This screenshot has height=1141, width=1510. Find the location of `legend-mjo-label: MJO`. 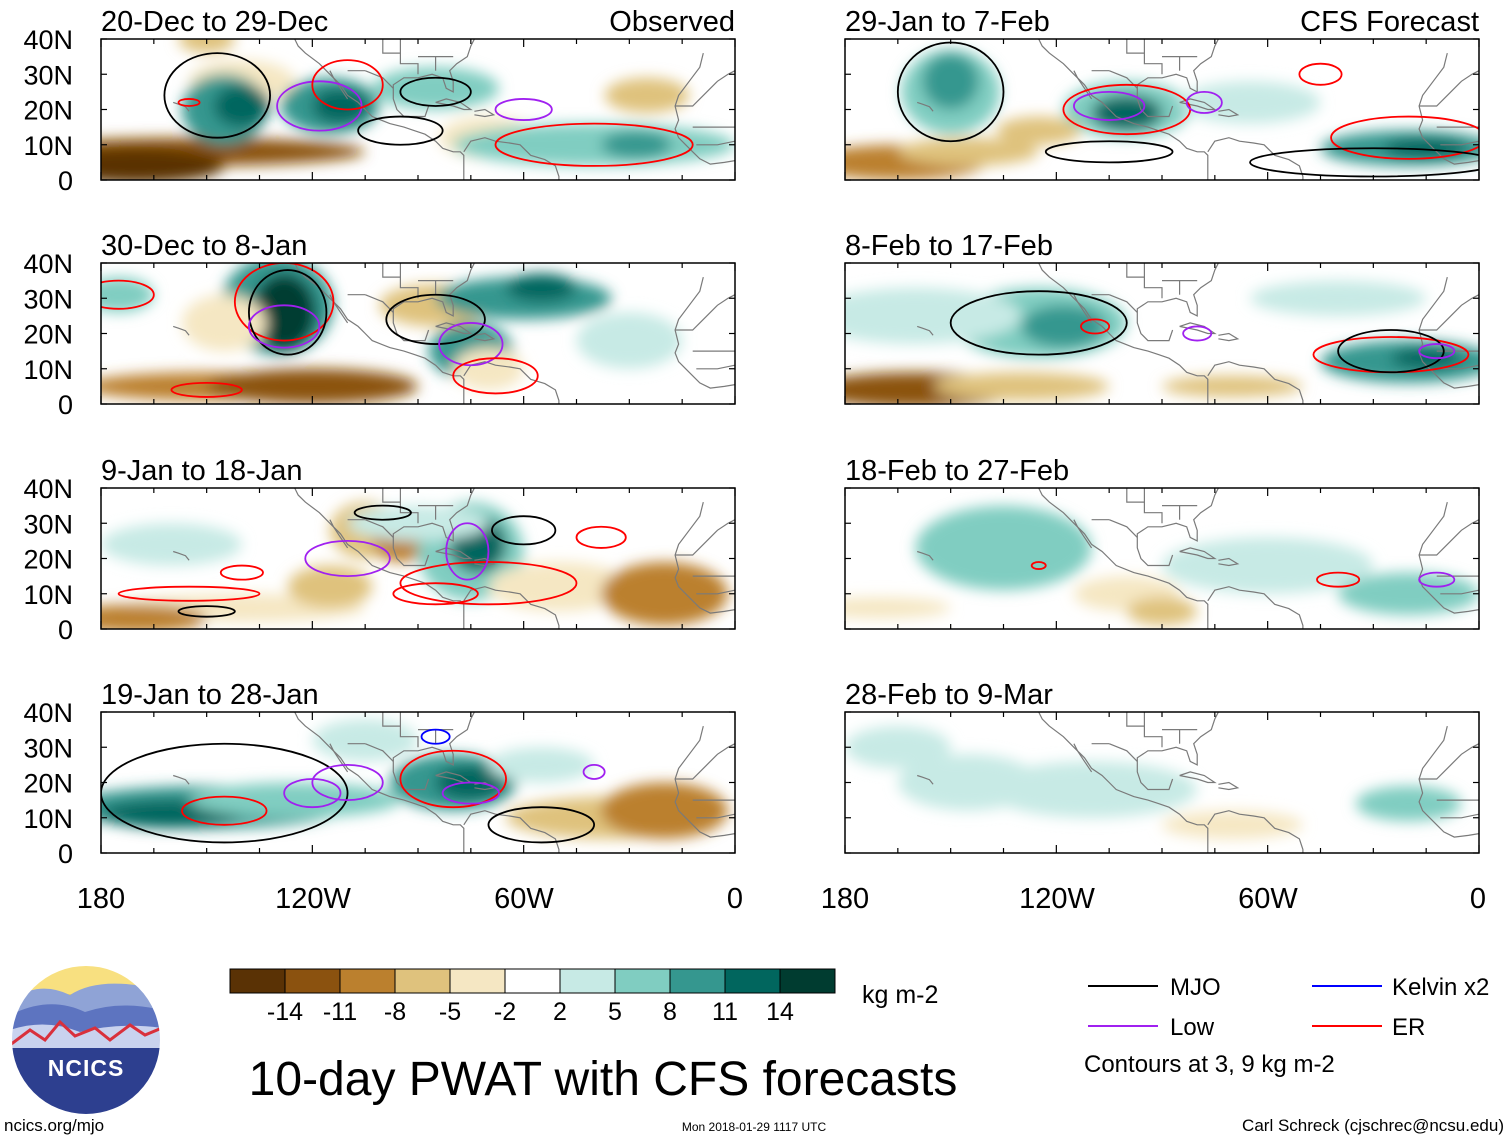

legend-mjo-label: MJO is located at coordinates (1195, 987).